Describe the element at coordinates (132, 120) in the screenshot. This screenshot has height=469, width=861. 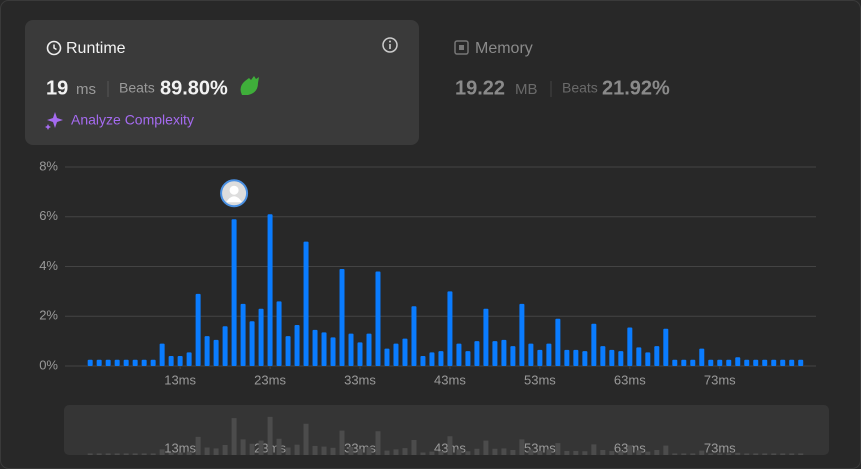
I see `analyze-link: Analyze Complexity` at that location.